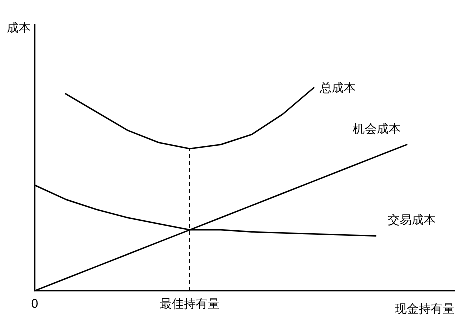 This screenshot has width=465, height=322. What do you see at coordinates (377, 129) in the screenshot?
I see `series-label: 机会成本` at bounding box center [377, 129].